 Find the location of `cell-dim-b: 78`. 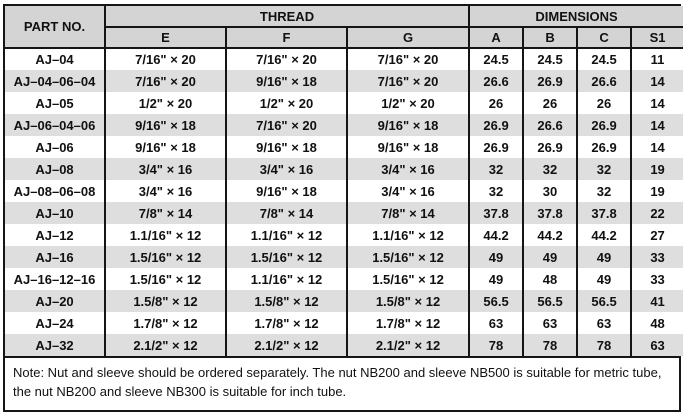

cell-dim-b: 78 is located at coordinates (550, 345).